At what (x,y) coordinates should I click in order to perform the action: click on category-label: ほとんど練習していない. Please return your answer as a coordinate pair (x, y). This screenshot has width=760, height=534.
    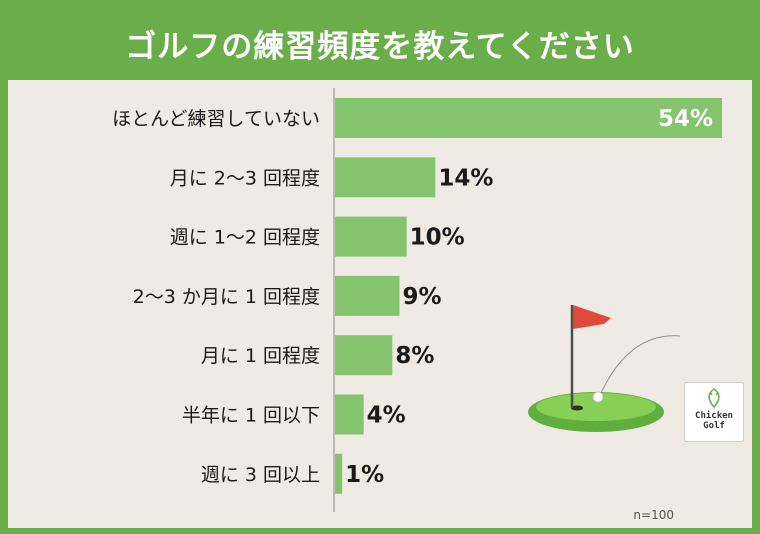
    Looking at the image, I should click on (216, 119).